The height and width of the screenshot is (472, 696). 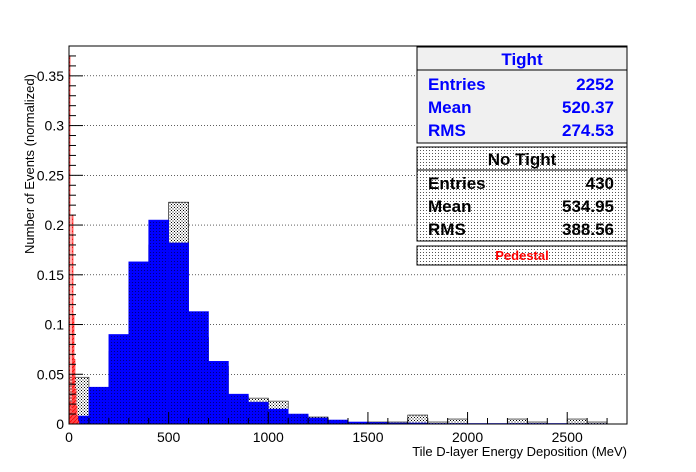 I want to click on y-tick-label: 0, so click(x=60, y=424).